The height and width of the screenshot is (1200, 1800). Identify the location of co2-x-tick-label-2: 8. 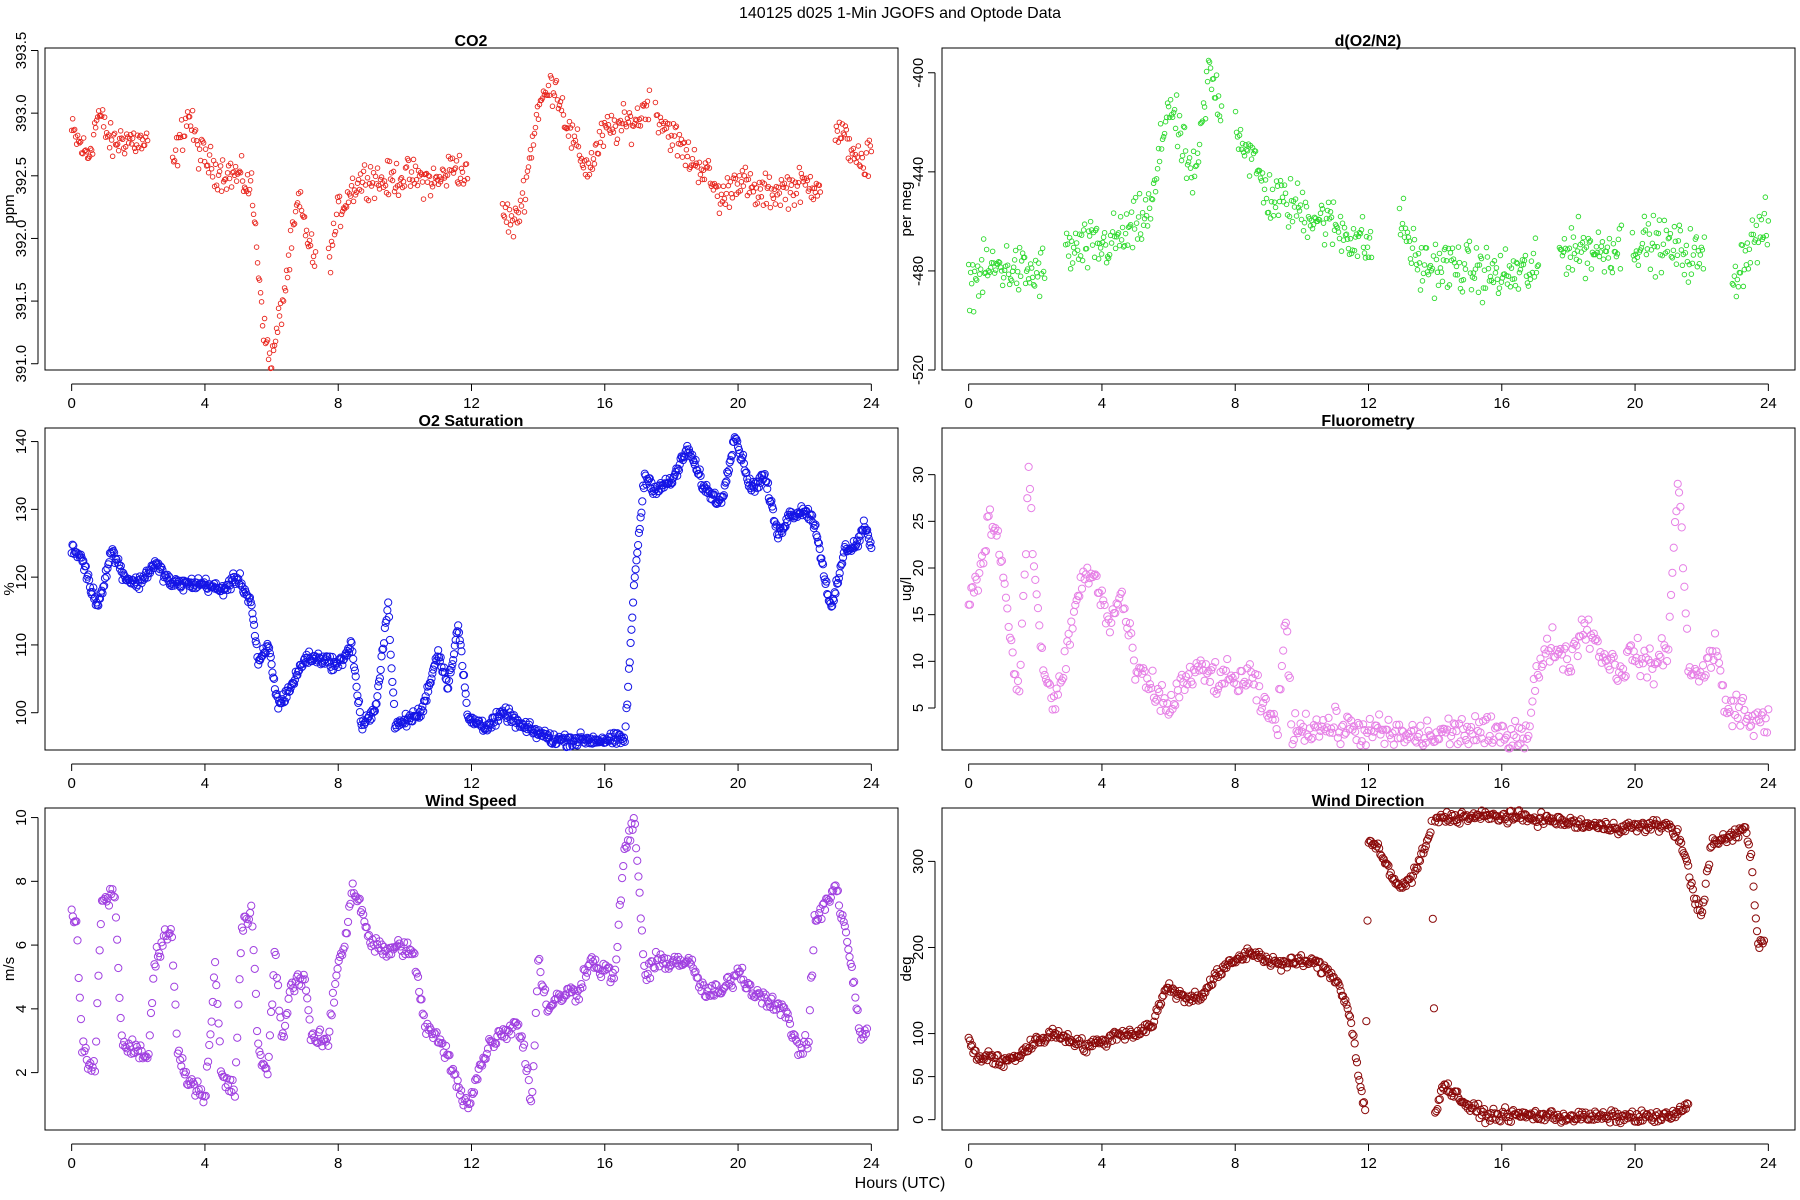
(338, 403).